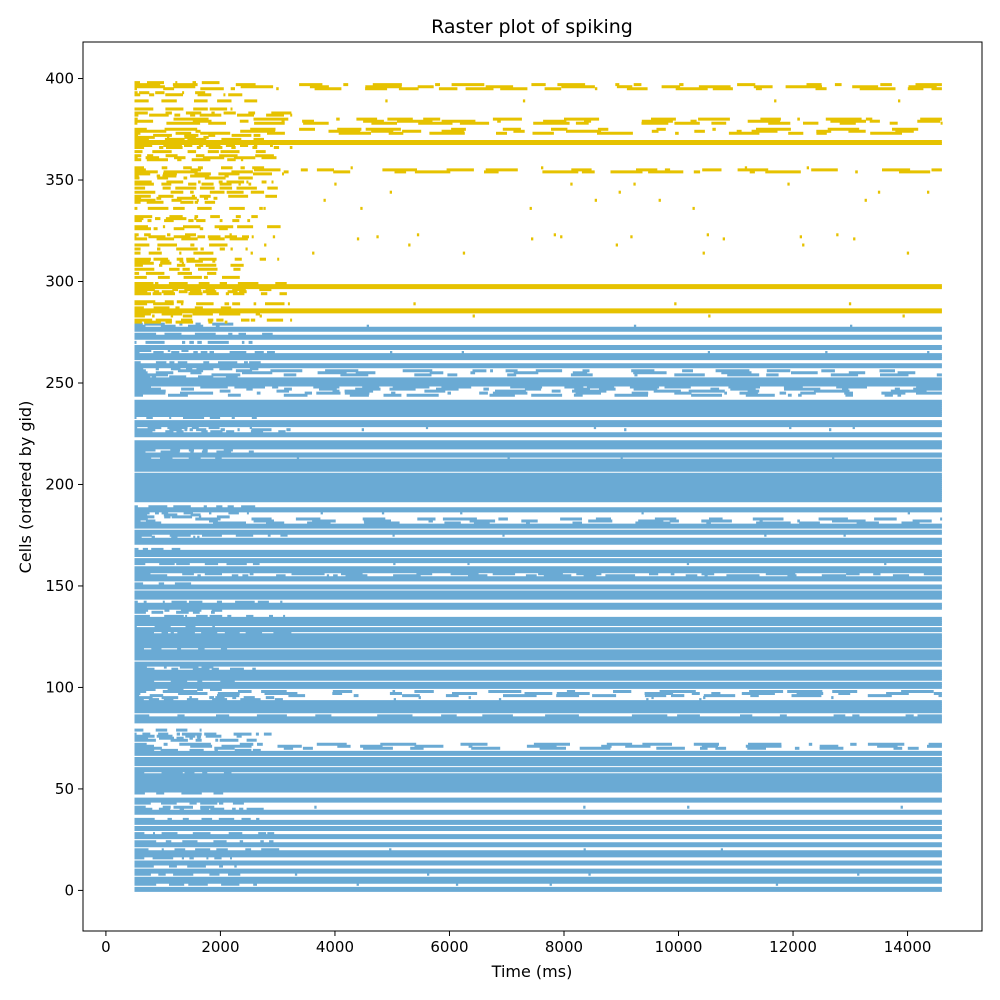 The height and width of the screenshot is (1000, 1000). Describe the element at coordinates (564, 947) in the screenshot. I see `x-tick-label: 8000` at that location.